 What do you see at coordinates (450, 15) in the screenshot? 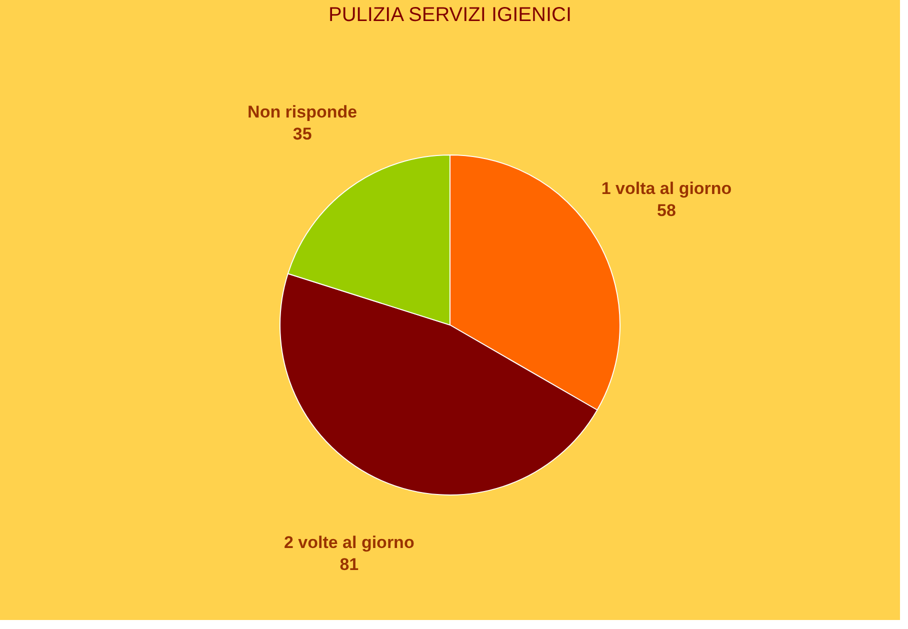
I see `chart-title: PULIZIA SERVIZI IGIENICI` at bounding box center [450, 15].